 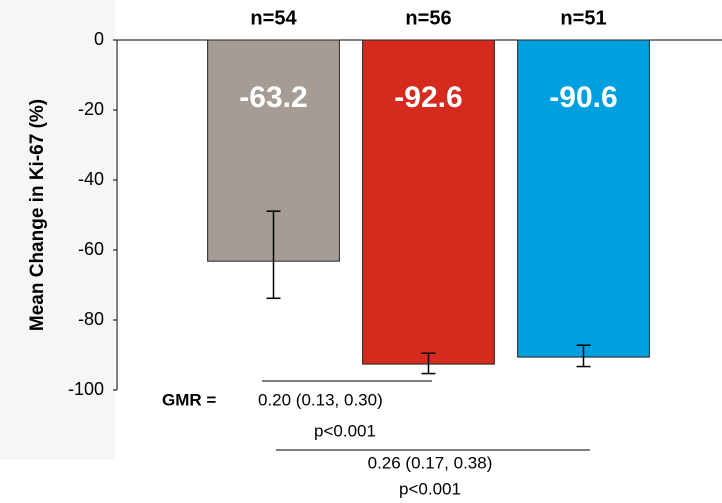 What do you see at coordinates (189, 399) in the screenshot?
I see `gmr-label: GMR =` at bounding box center [189, 399].